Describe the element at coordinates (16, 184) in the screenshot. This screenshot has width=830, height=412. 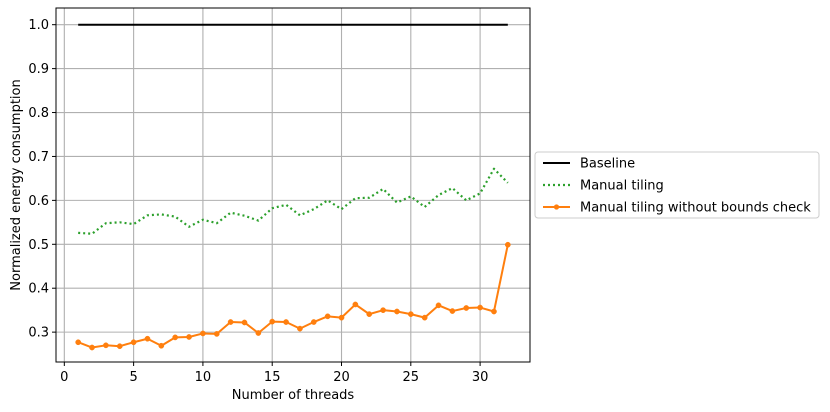
I see `y-axis-label: Normalized energy consumption` at that location.